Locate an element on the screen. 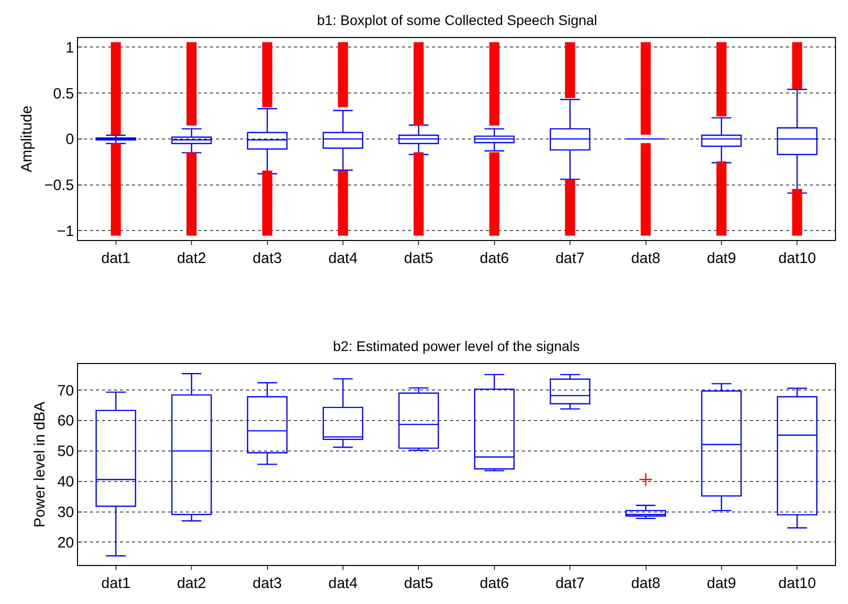 This screenshot has width=848, height=604. y-tick-label: −0.5 is located at coordinates (59, 185).